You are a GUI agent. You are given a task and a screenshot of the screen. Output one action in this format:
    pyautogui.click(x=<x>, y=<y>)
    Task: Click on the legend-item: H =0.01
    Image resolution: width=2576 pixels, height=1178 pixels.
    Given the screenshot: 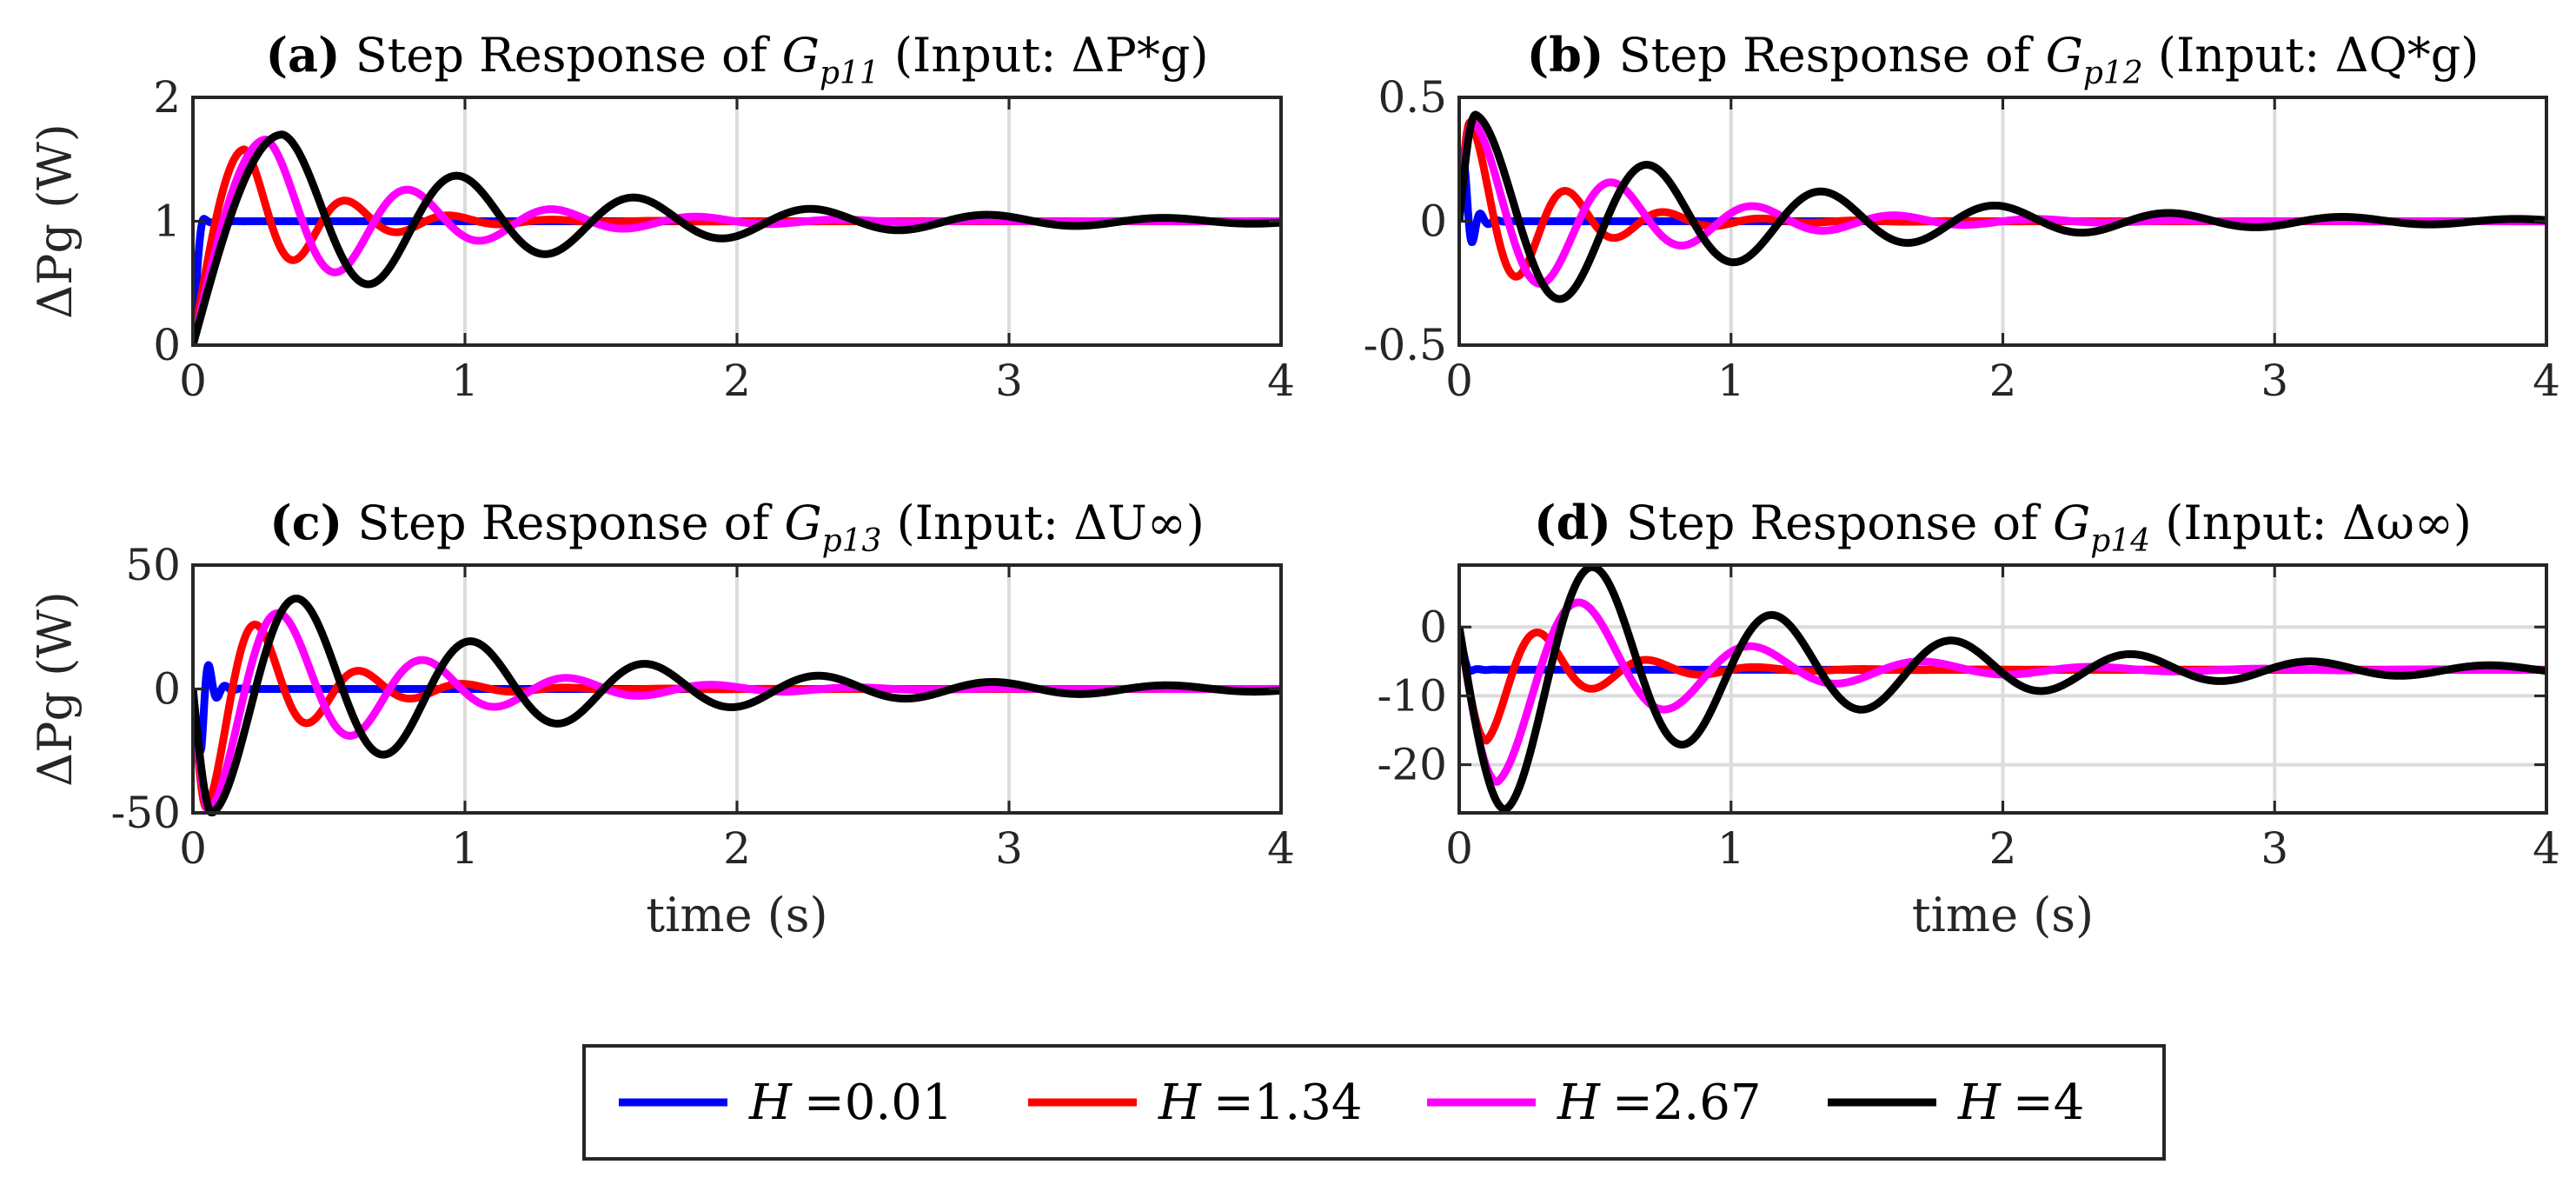 What is the action you would take?
    pyautogui.click(x=786, y=1103)
    